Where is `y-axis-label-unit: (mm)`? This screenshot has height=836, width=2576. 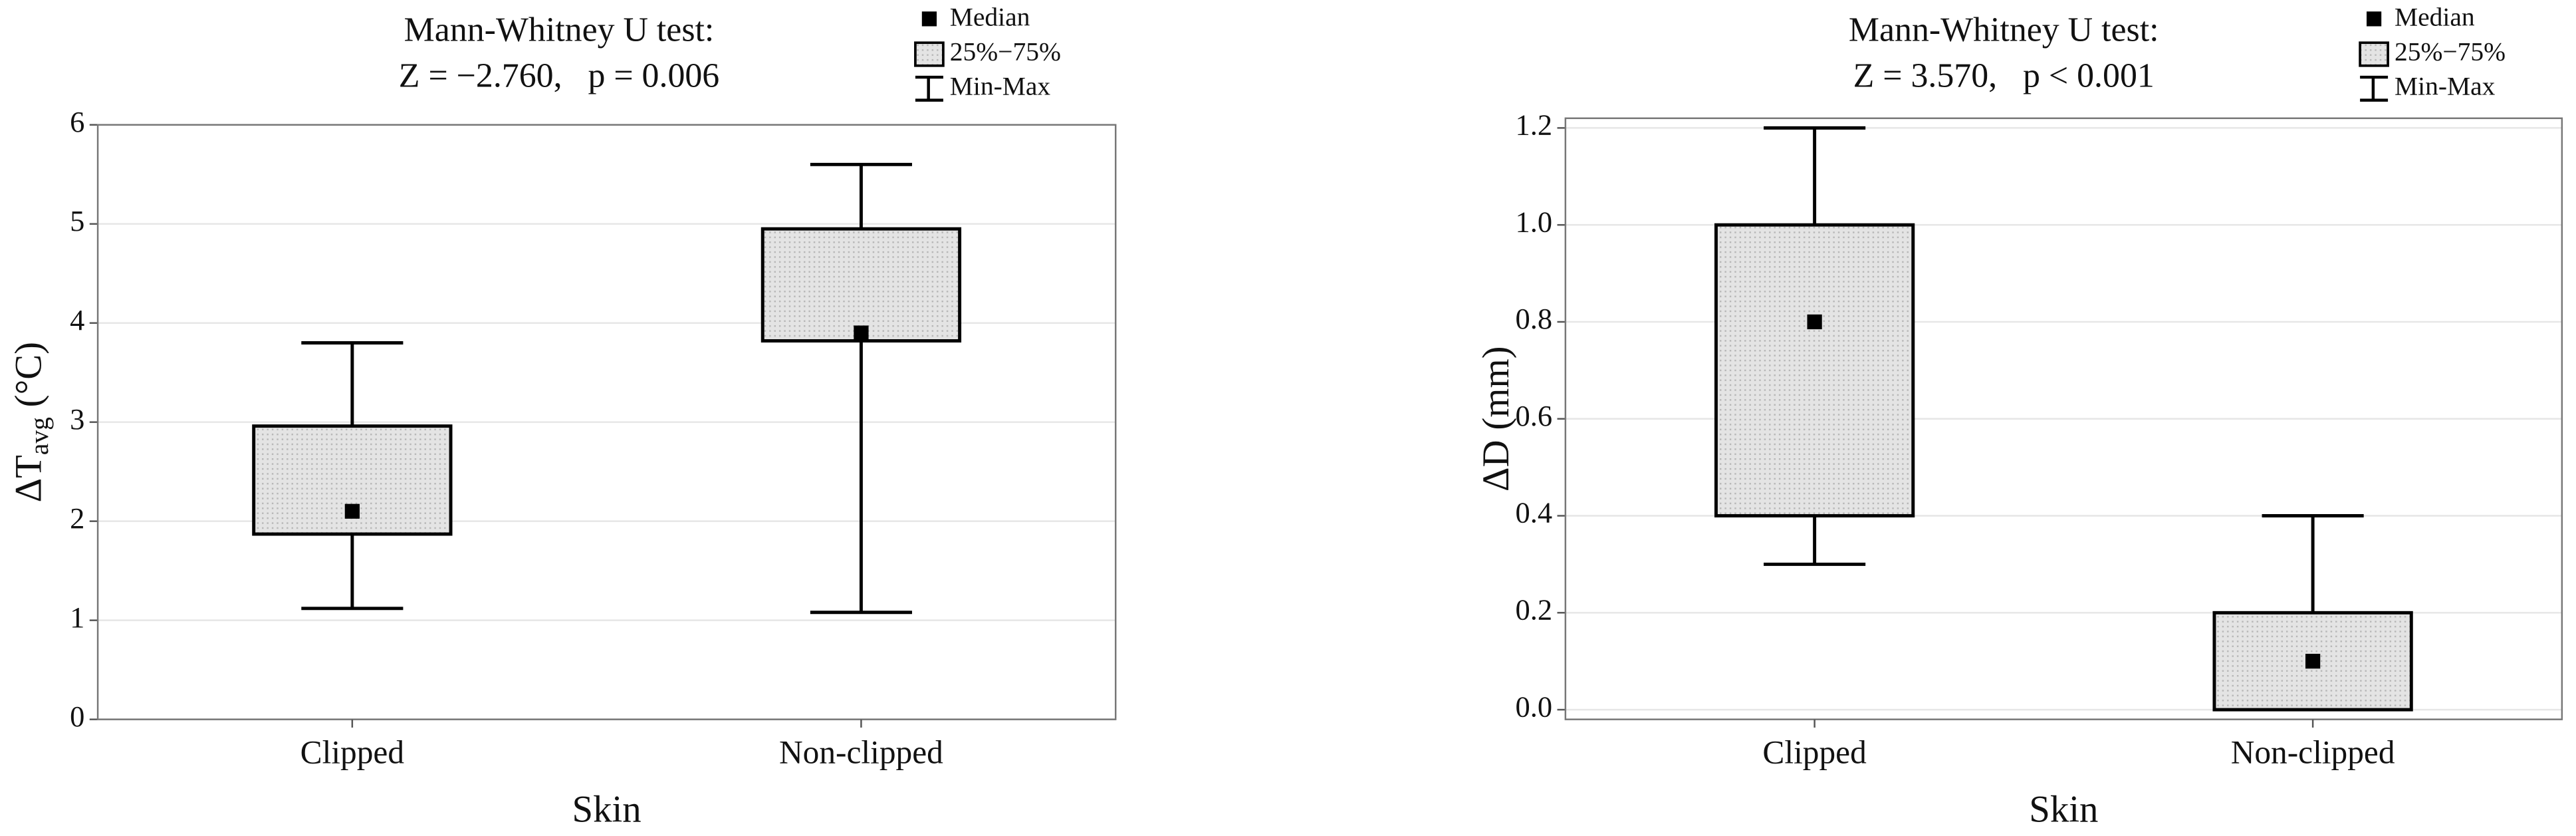
y-axis-label-unit: (mm) is located at coordinates (1496, 388).